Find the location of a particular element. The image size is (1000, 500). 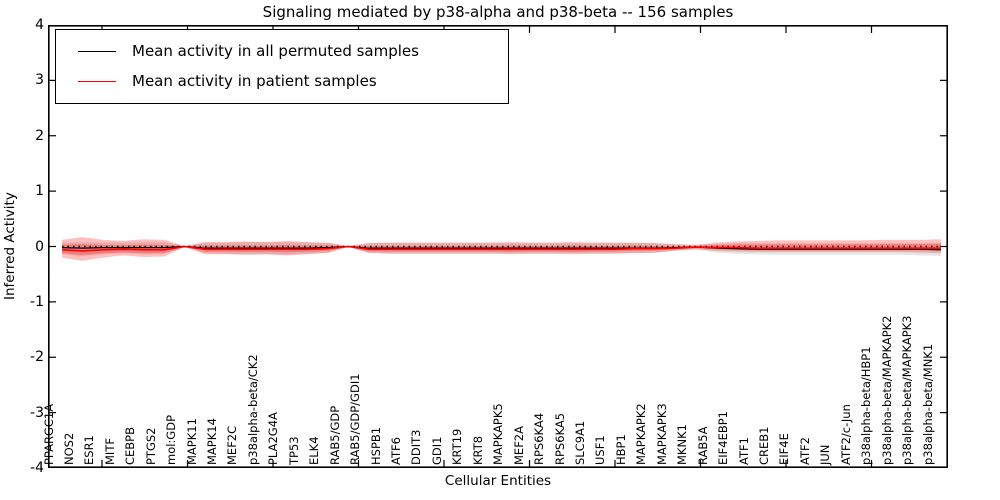

y-tick-label: 0 is located at coordinates (39, 246).